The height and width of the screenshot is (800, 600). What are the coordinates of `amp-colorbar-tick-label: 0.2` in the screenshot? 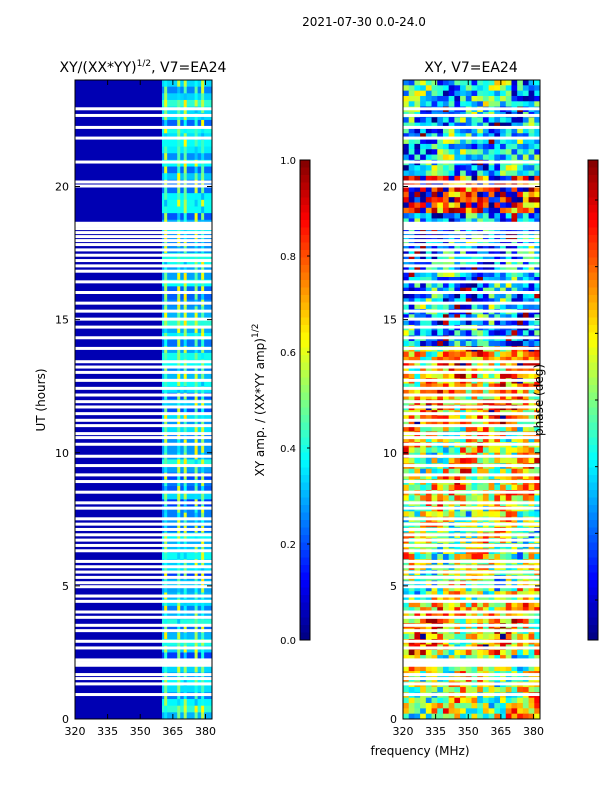 It's located at (288, 545).